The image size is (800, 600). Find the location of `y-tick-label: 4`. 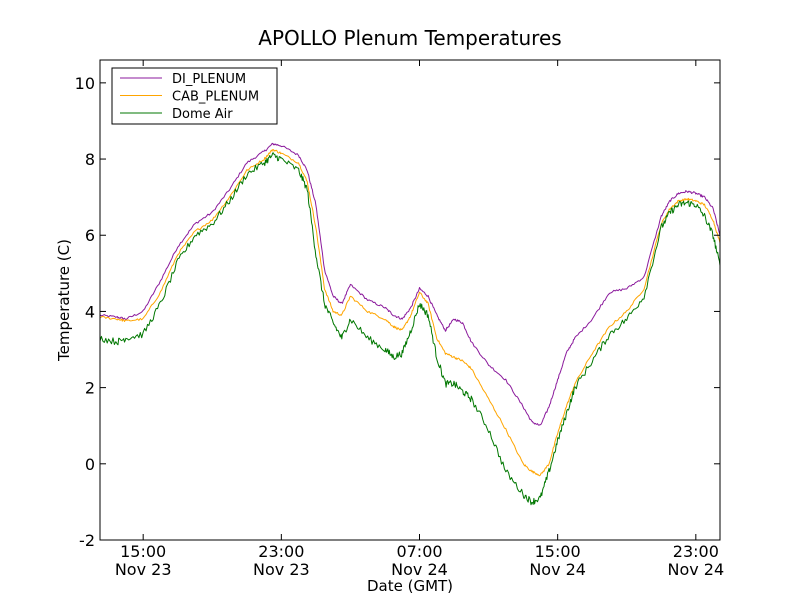

y-tick-label: 4 is located at coordinates (90, 311).